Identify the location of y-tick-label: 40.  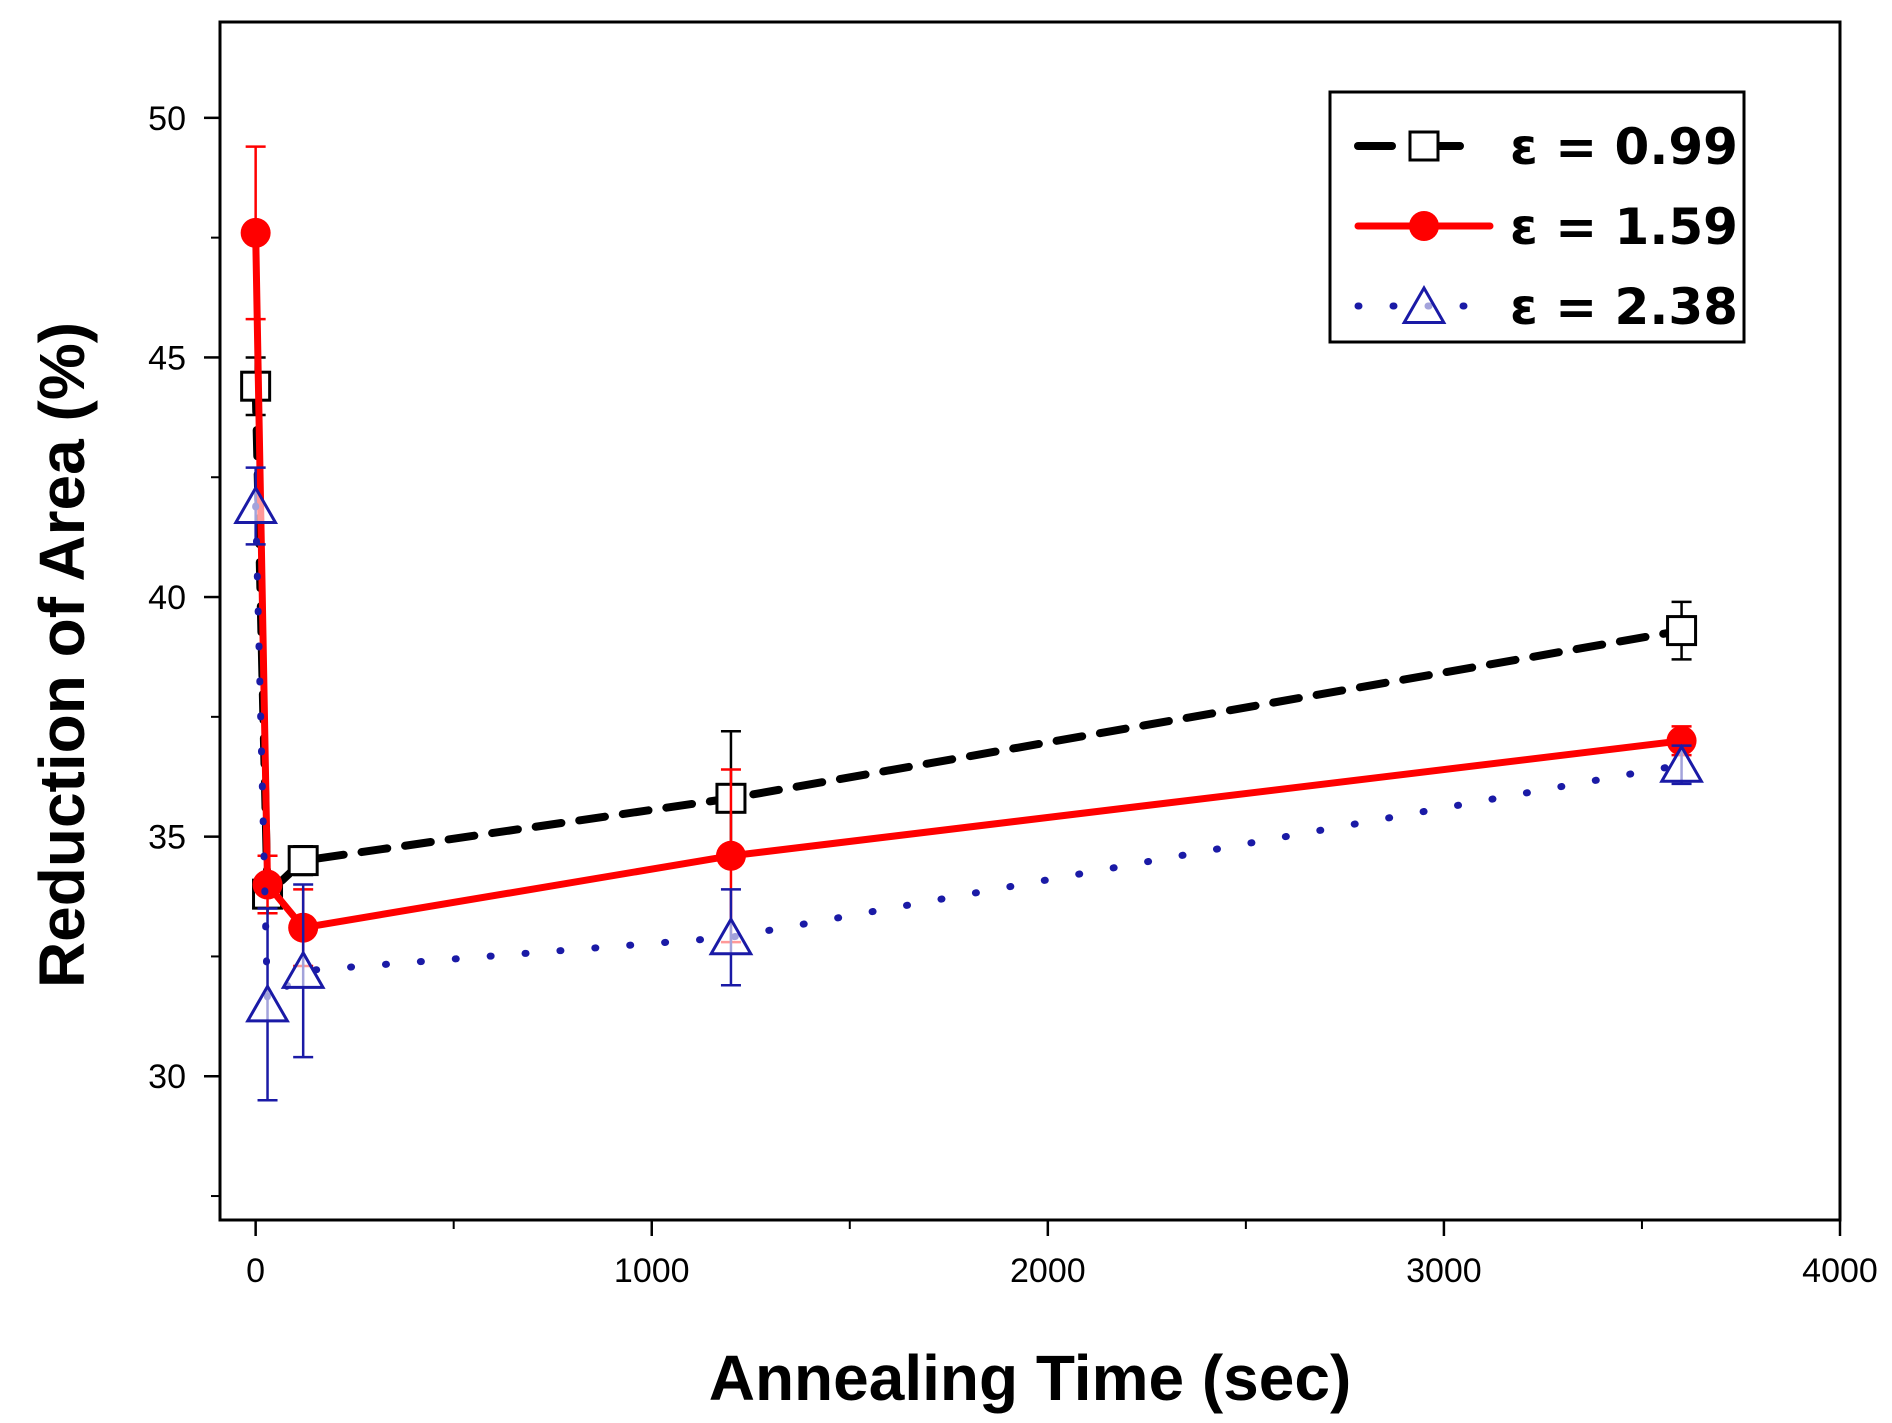
(167, 598).